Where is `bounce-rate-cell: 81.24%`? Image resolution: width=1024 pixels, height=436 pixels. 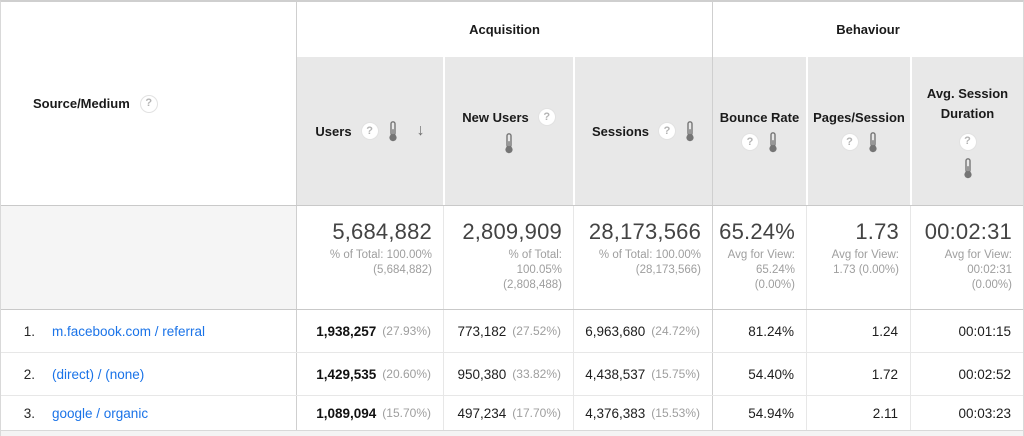
bounce-rate-cell: 81.24% is located at coordinates (759, 331).